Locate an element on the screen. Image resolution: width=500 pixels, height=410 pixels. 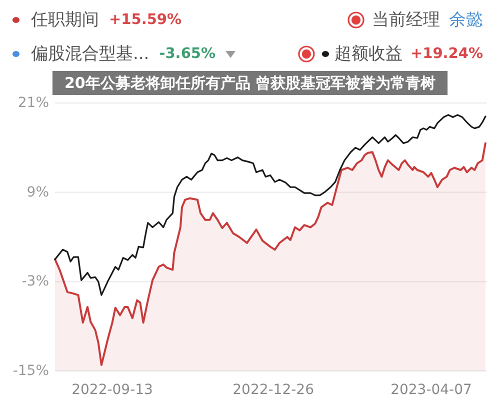
legend-label: 任职期间 is located at coordinates (64, 20).